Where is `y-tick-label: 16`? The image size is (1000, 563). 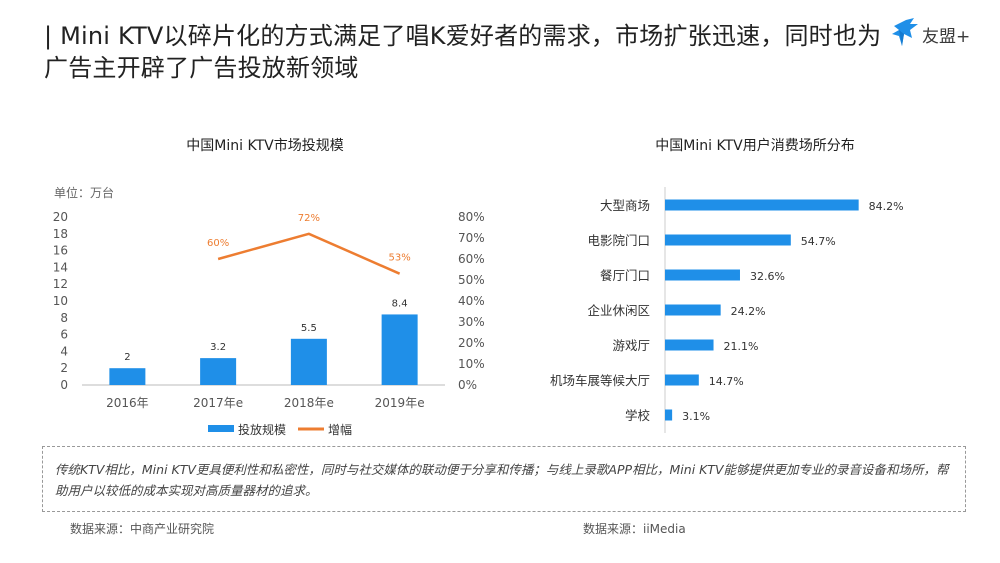
y-tick-label: 16 is located at coordinates (60, 251).